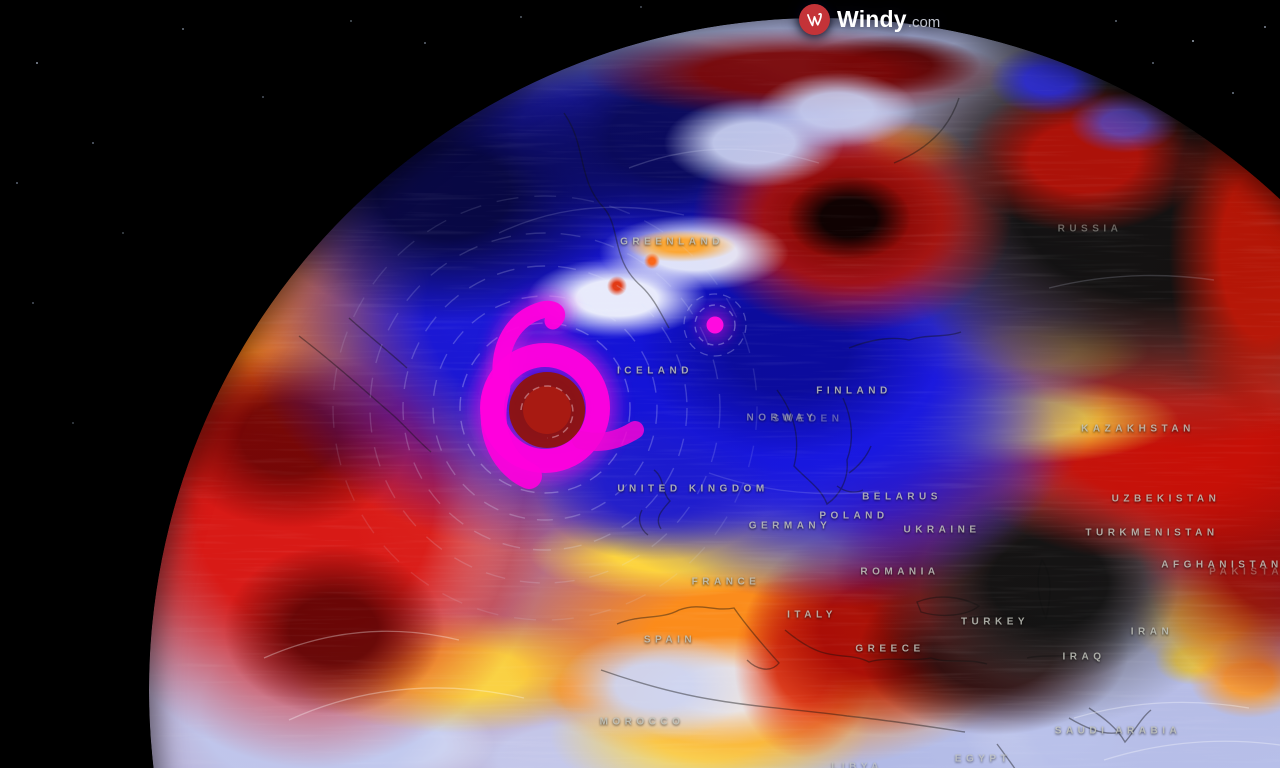  Describe the element at coordinates (814, 19) in the screenshot. I see `windy-logo-icon` at that location.